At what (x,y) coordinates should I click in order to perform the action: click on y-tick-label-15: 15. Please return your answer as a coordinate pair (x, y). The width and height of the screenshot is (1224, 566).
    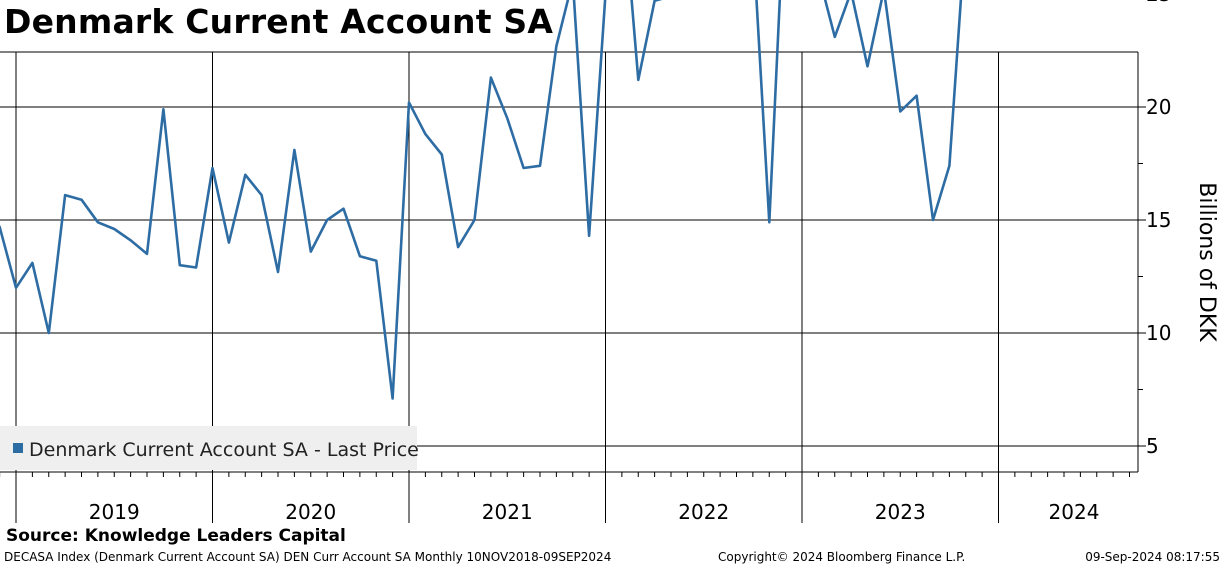
    Looking at the image, I should click on (1158, 220).